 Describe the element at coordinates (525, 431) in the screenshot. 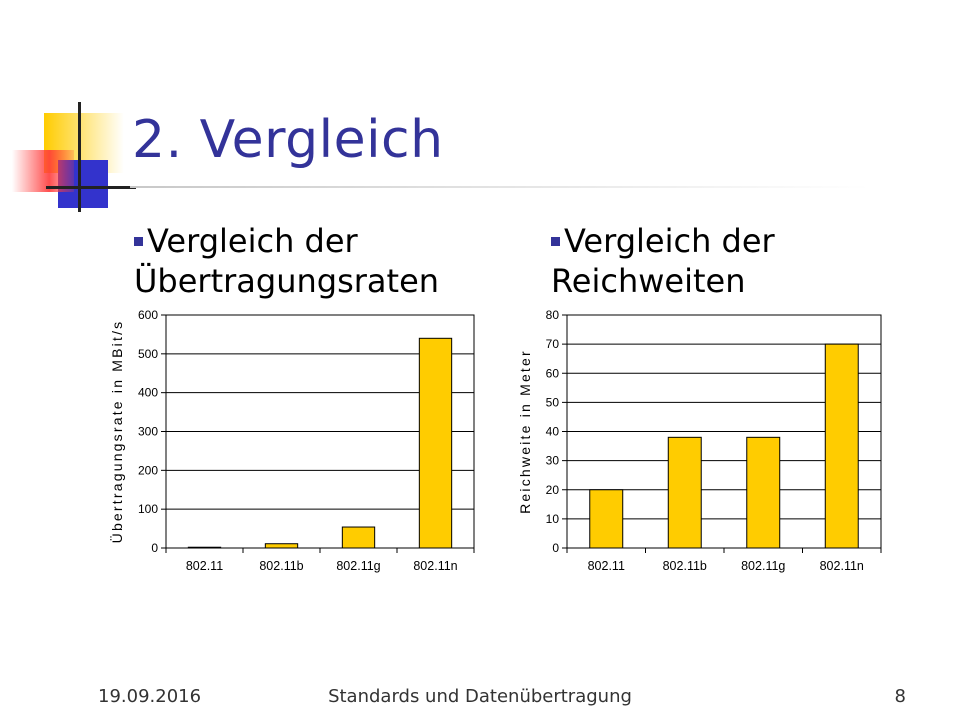

I see `y-axis-label: Reichweite in Meter` at that location.